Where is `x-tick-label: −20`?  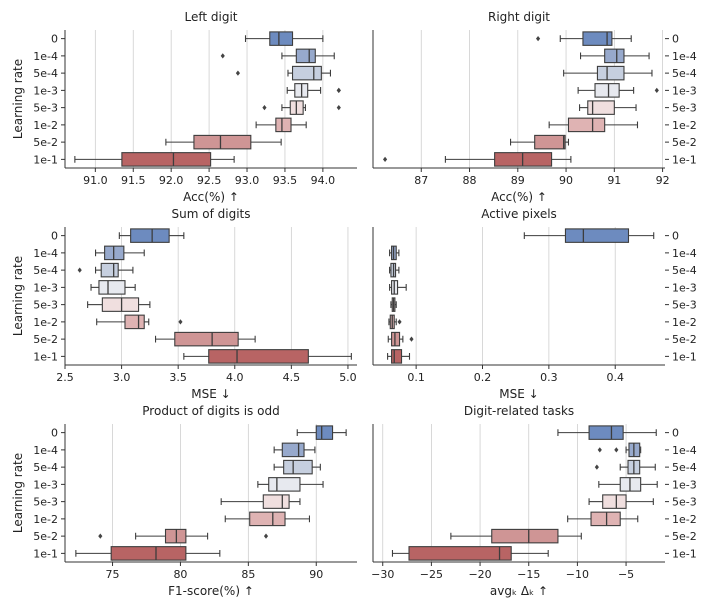
x-tick-label: −20 is located at coordinates (479, 574).